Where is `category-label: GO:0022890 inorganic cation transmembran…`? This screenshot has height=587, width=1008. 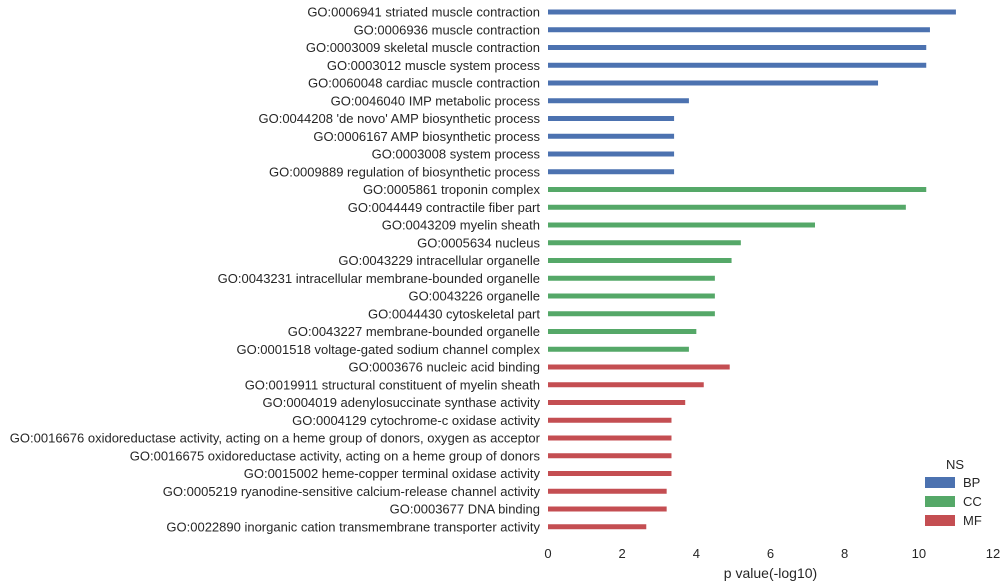
category-label: GO:0022890 inorganic cation transmembran… is located at coordinates (353, 526).